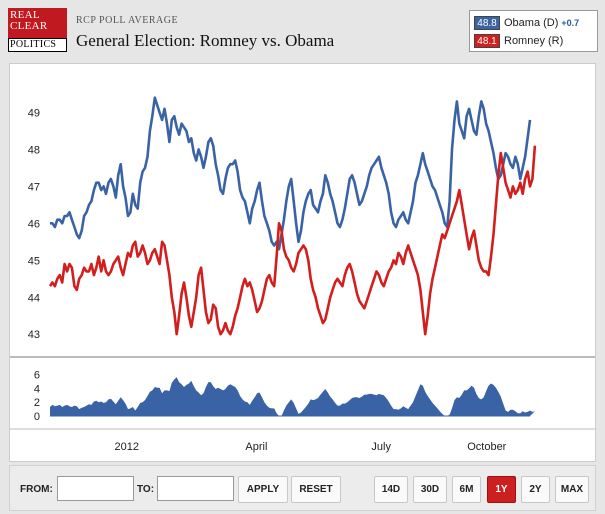 The width and height of the screenshot is (605, 514). I want to click on legend-romney-label: Romney (R), so click(534, 41).